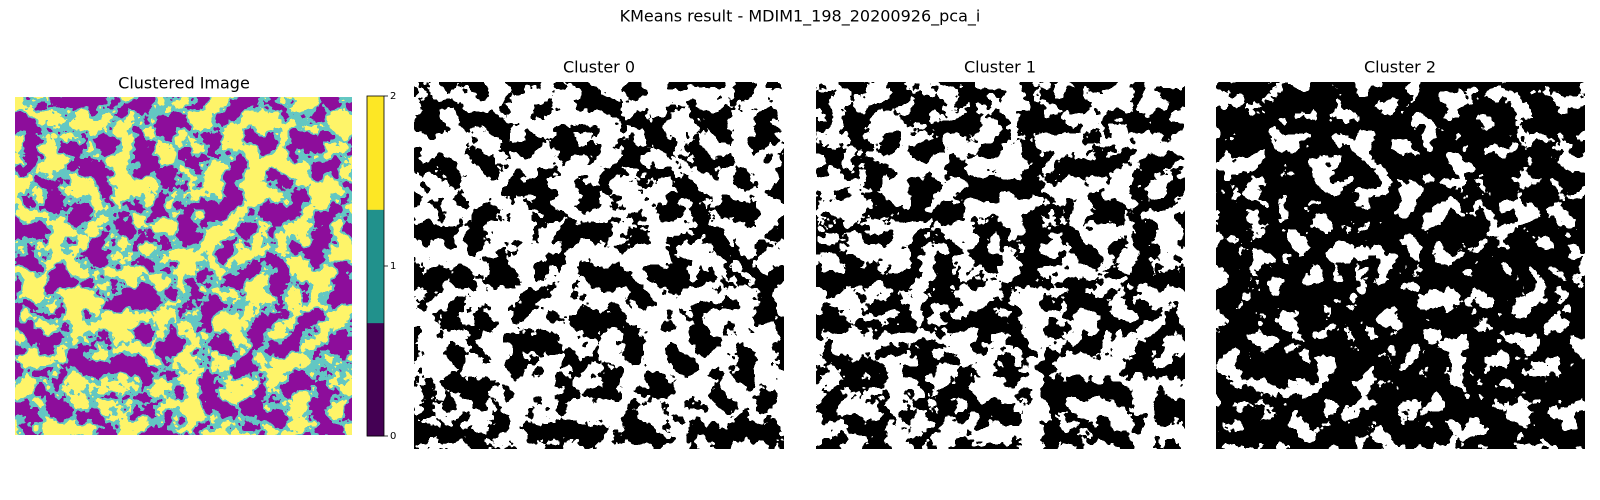 The width and height of the screenshot is (1600, 500). I want to click on colorbar: 0 1 2, so click(381, 266).